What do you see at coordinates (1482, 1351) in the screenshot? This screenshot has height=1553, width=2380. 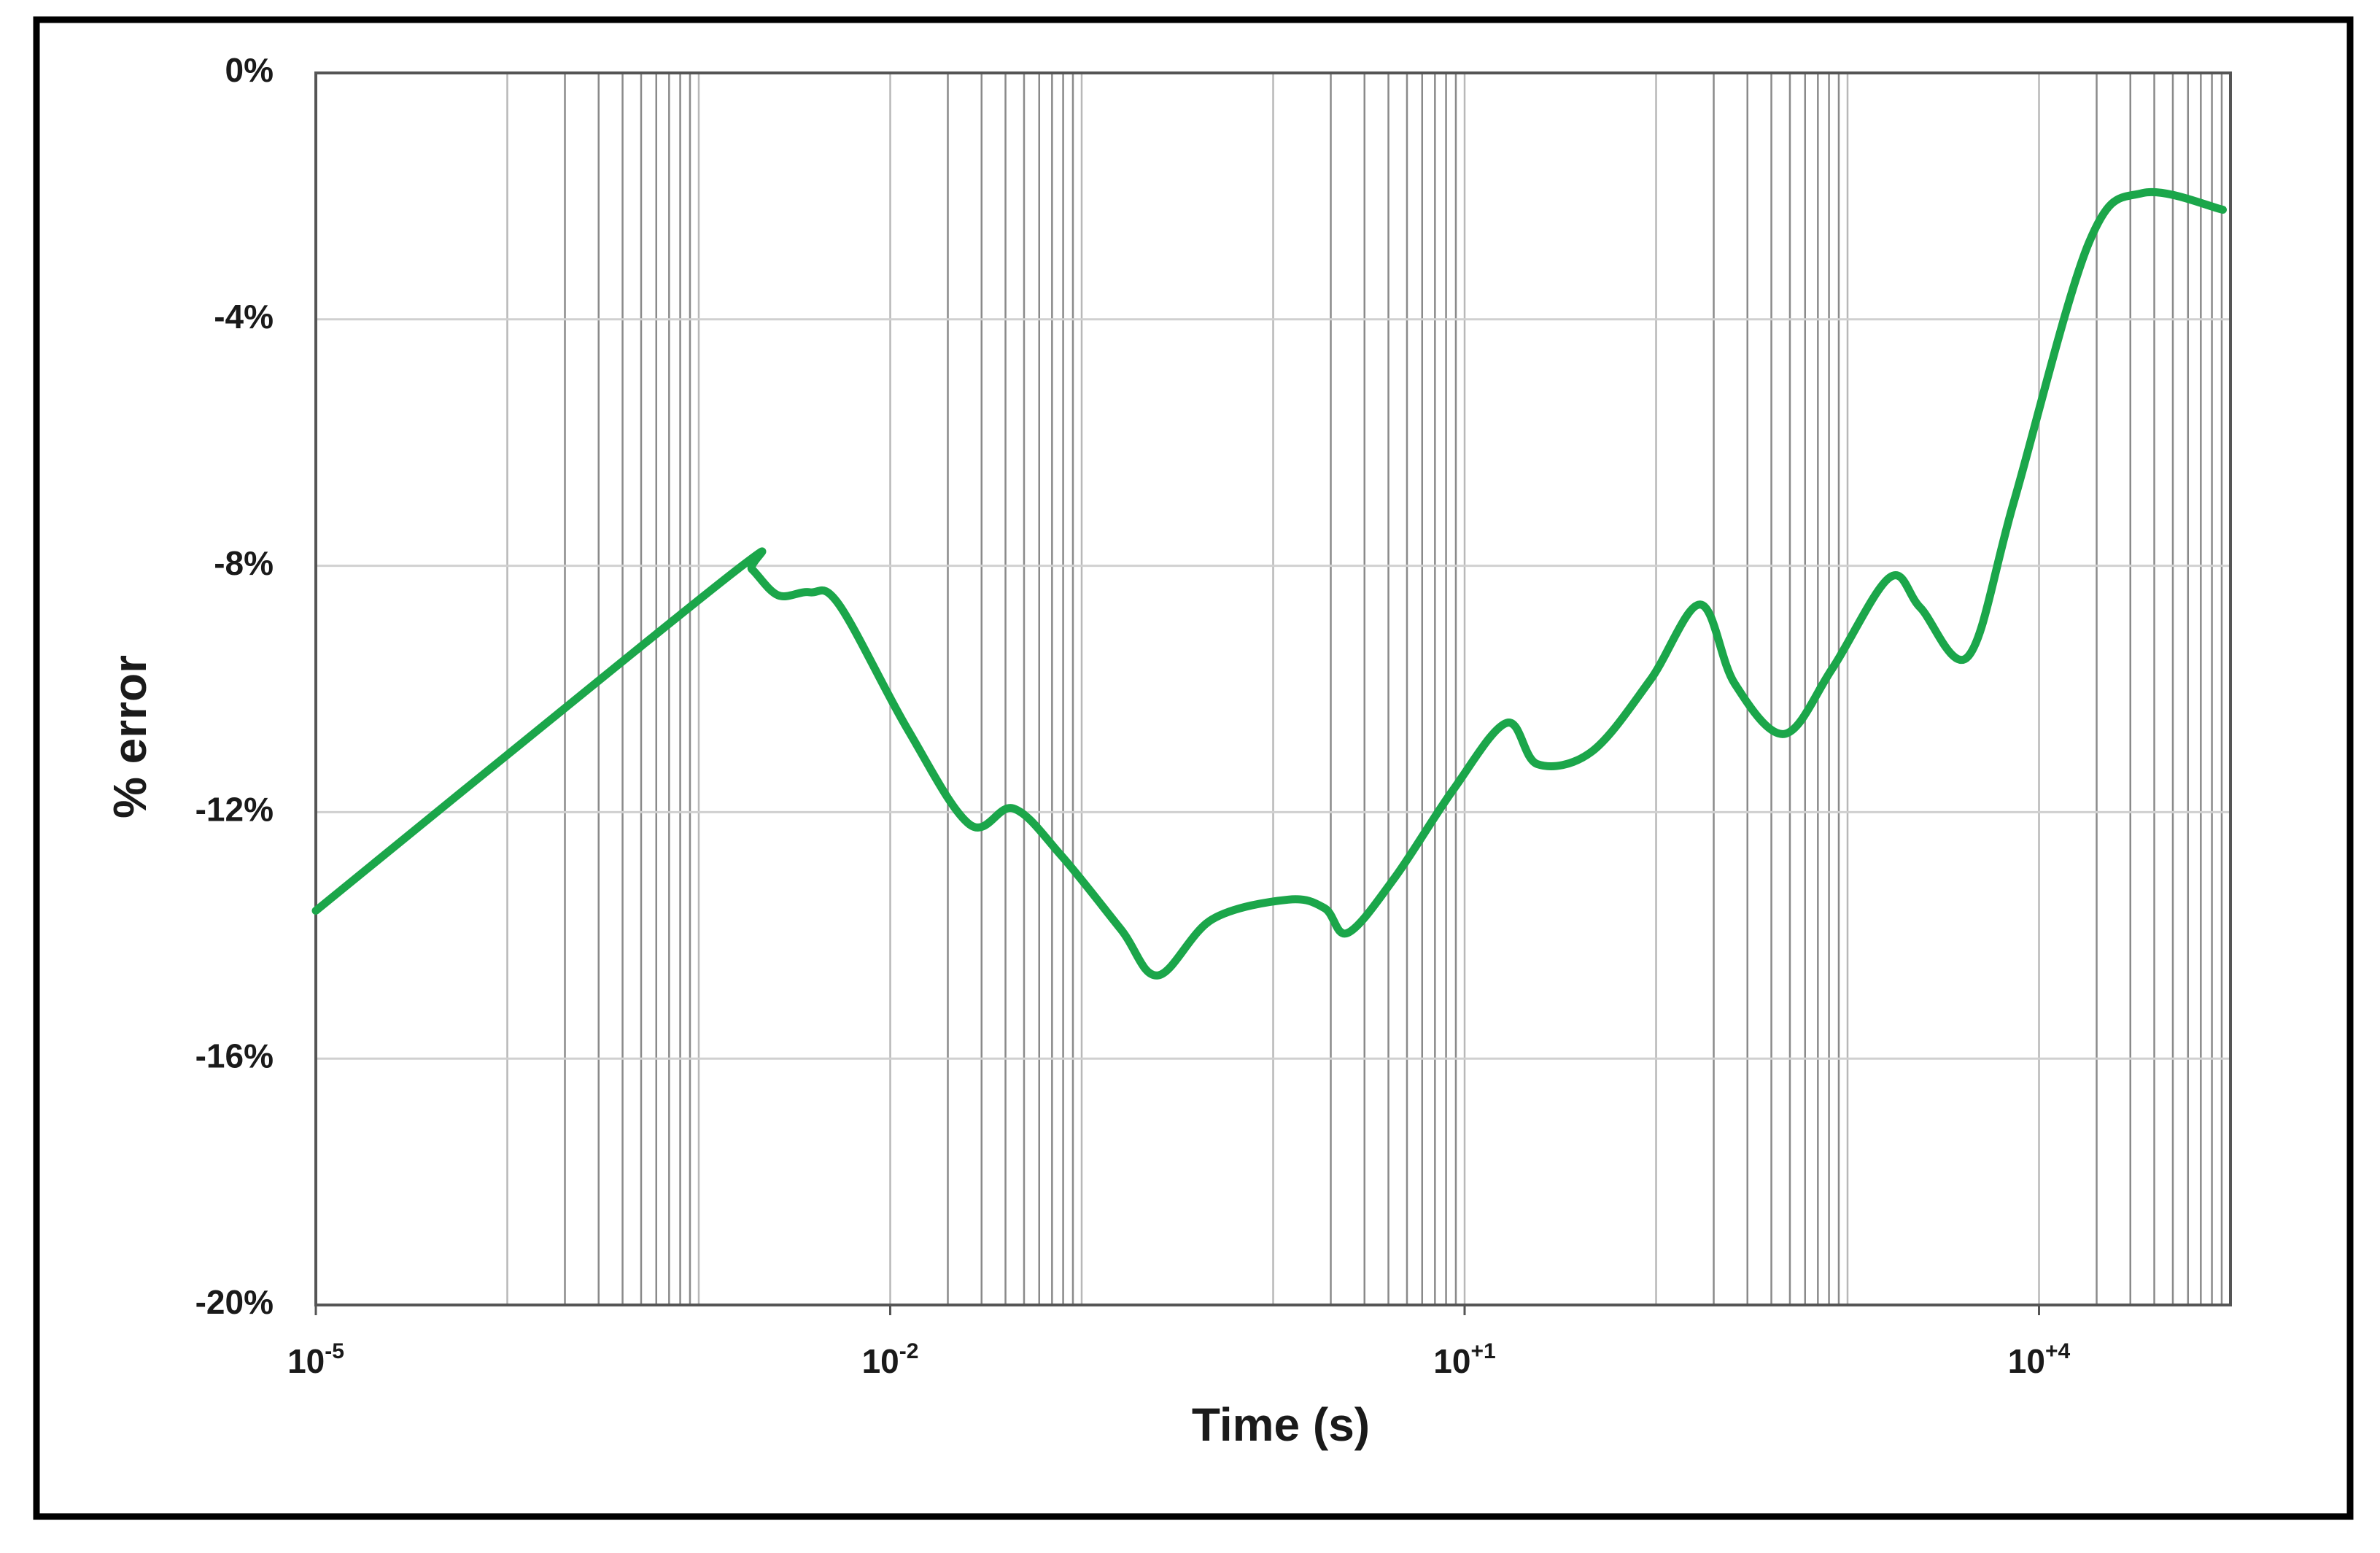 I see `x-tick-exponent: +1` at bounding box center [1482, 1351].